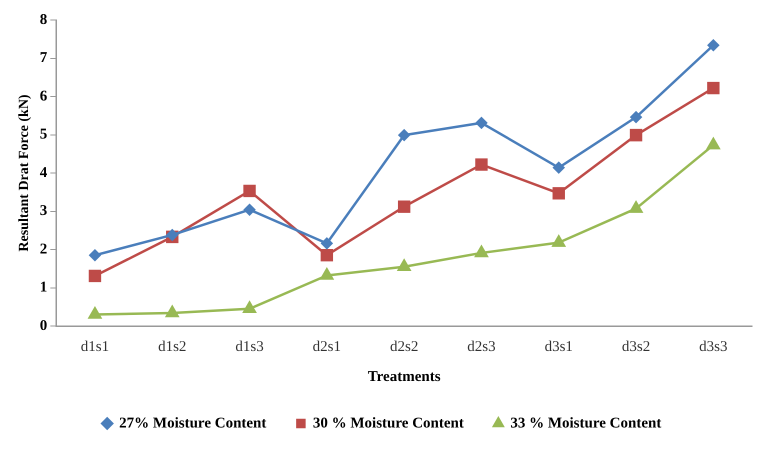 Image resolution: width=780 pixels, height=449 pixels. What do you see at coordinates (404, 346) in the screenshot?
I see `x-tick-label: d2s2` at bounding box center [404, 346].